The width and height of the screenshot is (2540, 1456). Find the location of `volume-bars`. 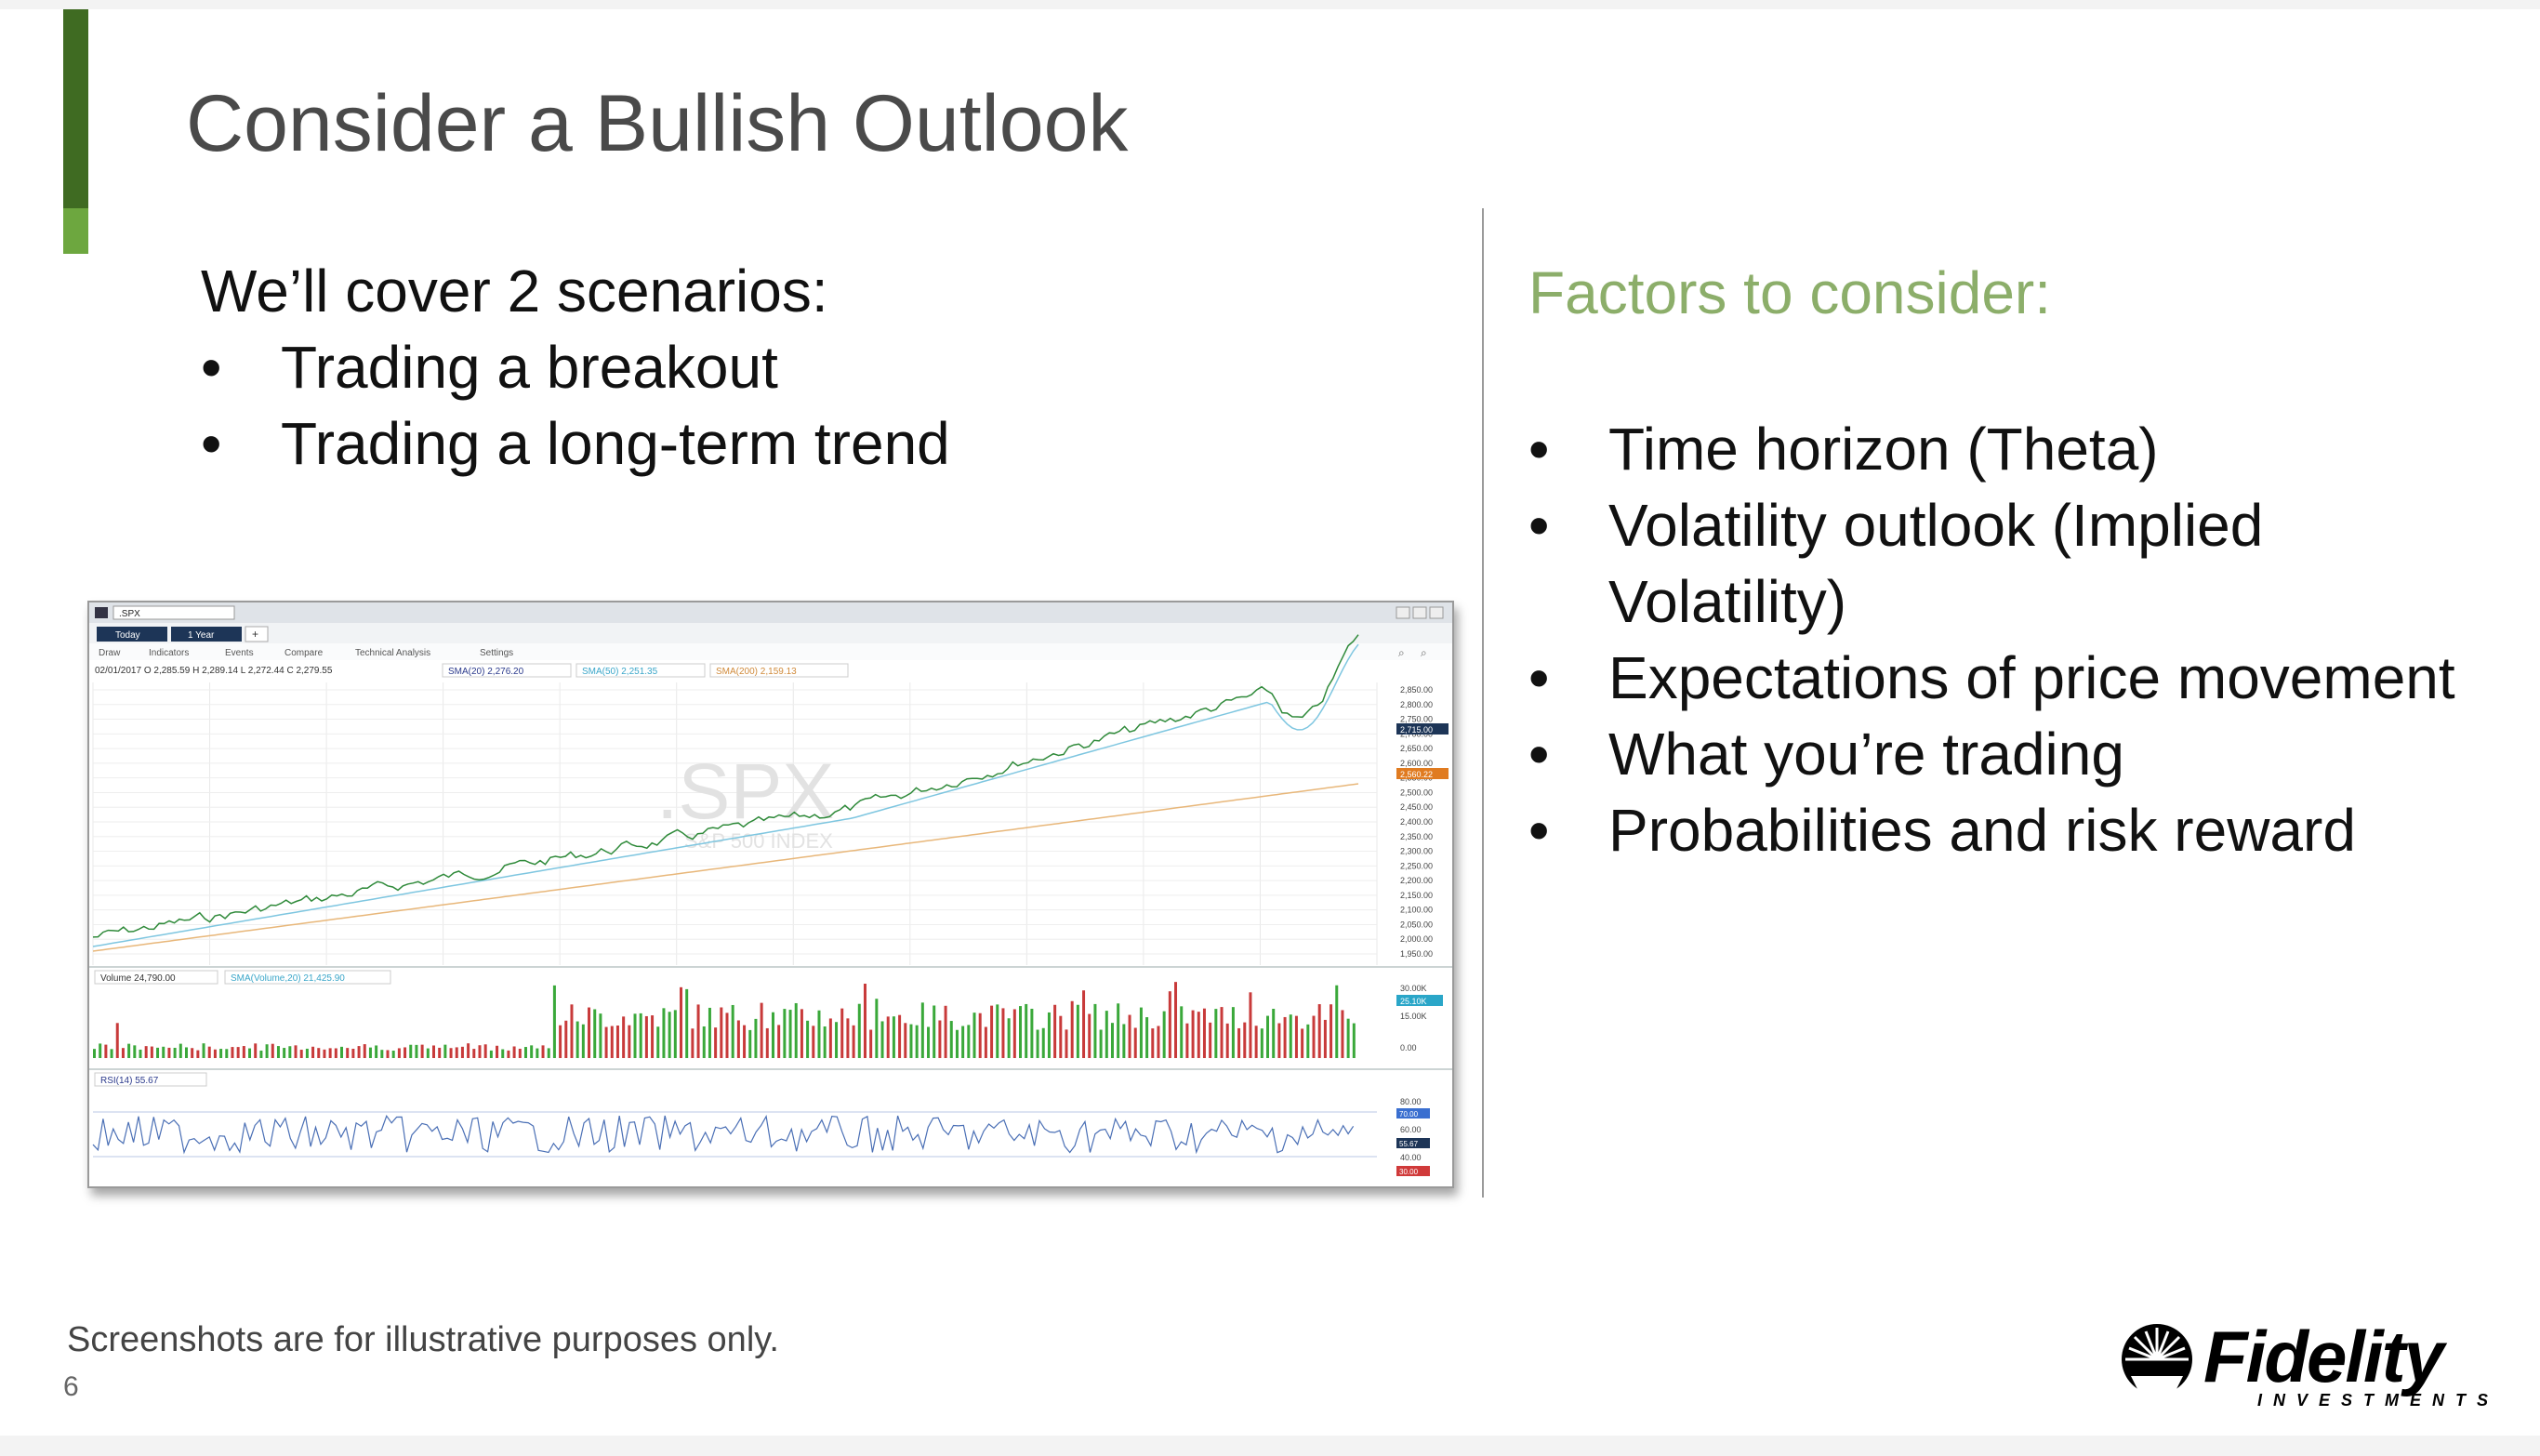

volume-bars is located at coordinates (724, 1020).